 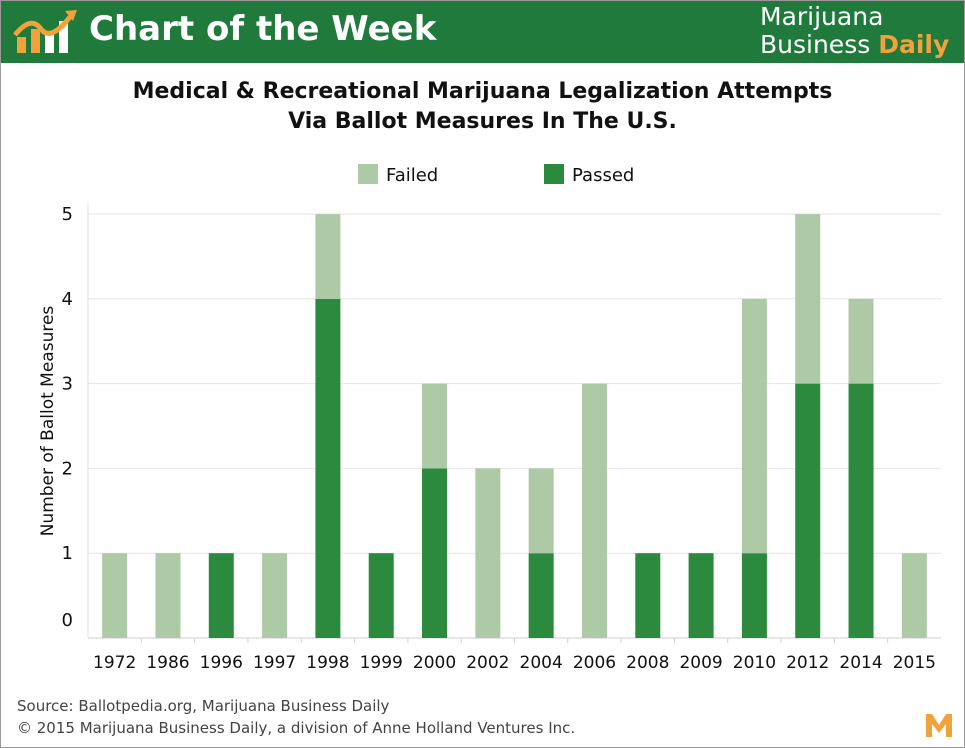 I want to click on bar-failed-2010, so click(x=754, y=426).